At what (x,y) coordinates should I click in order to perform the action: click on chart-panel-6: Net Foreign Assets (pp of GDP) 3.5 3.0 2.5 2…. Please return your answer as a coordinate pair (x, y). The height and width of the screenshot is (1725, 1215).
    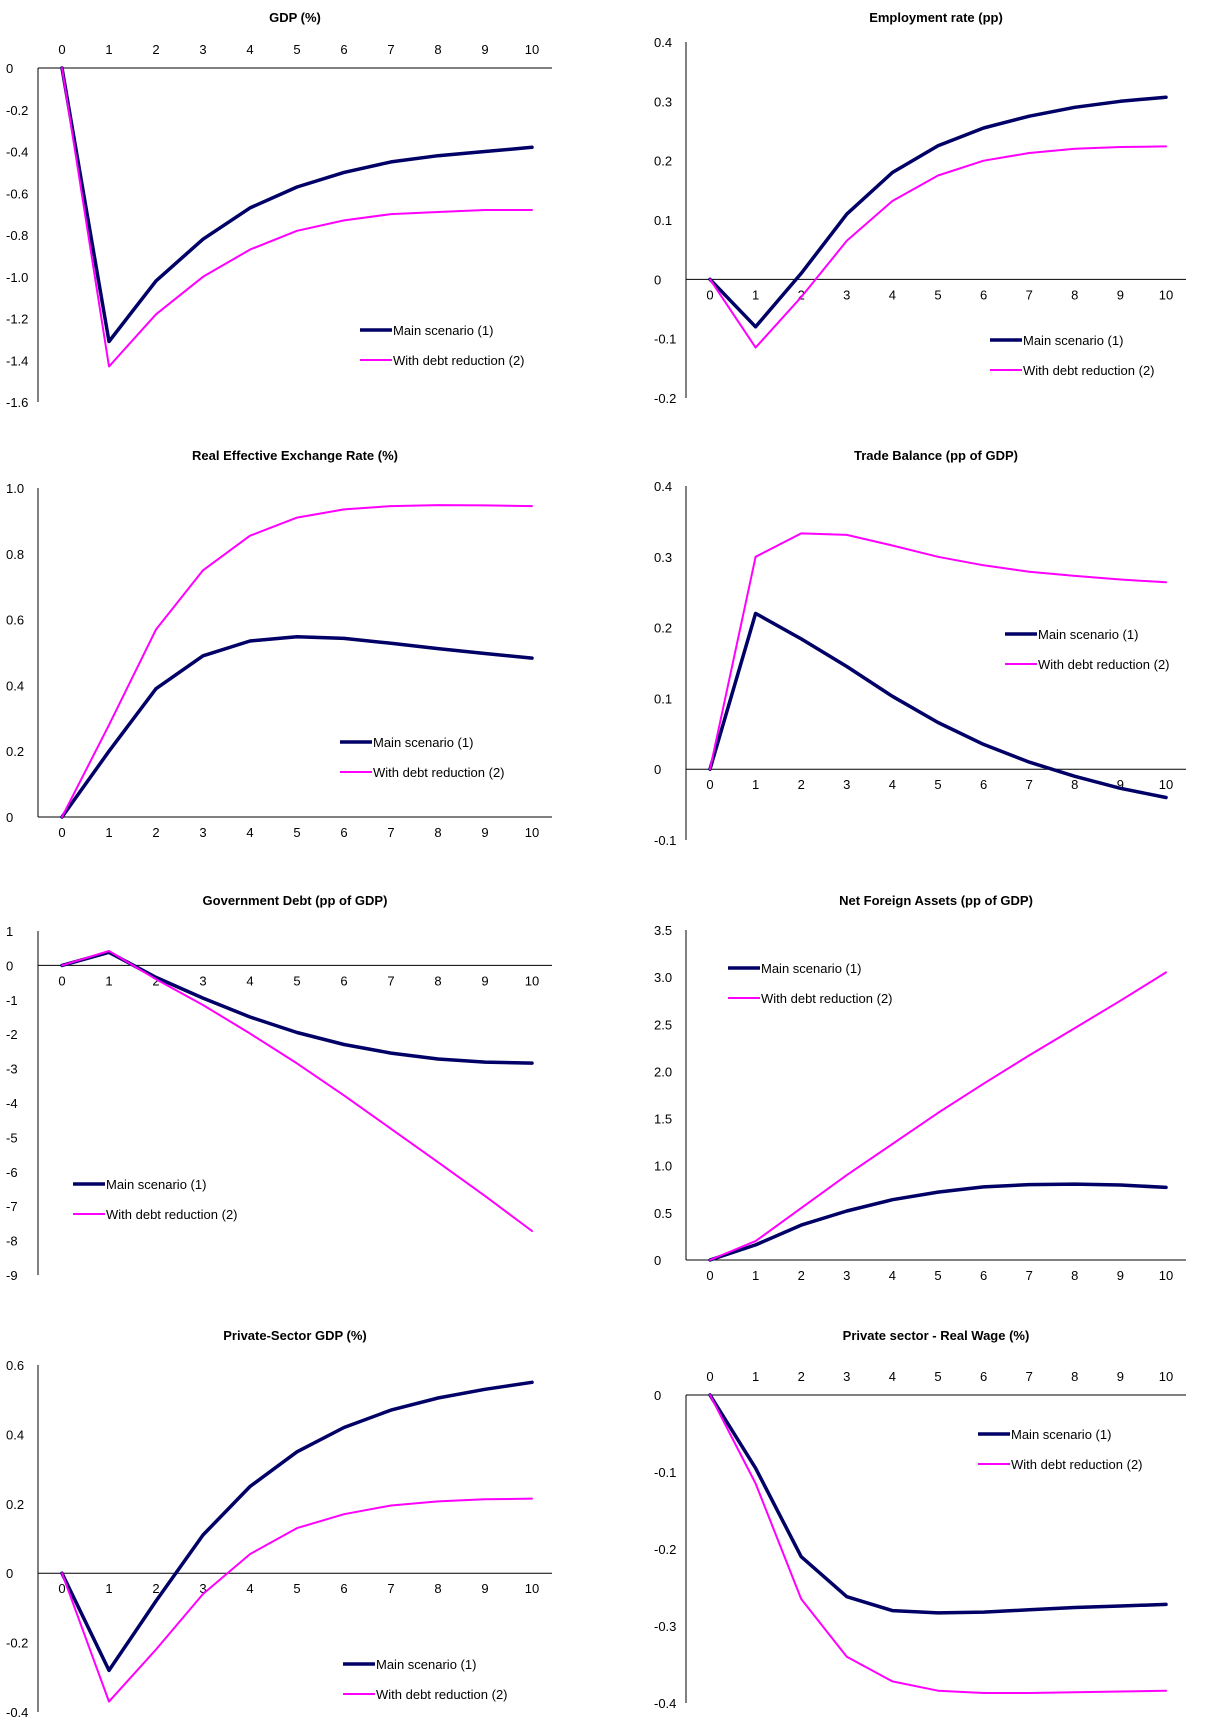
    Looking at the image, I should click on (920, 1088).